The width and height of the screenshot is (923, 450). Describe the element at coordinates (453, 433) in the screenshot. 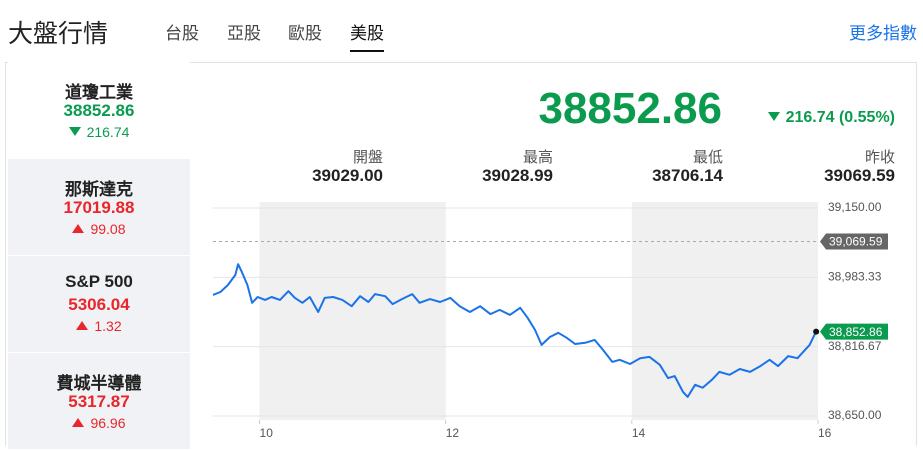

I see `x-tick-label: 12` at that location.